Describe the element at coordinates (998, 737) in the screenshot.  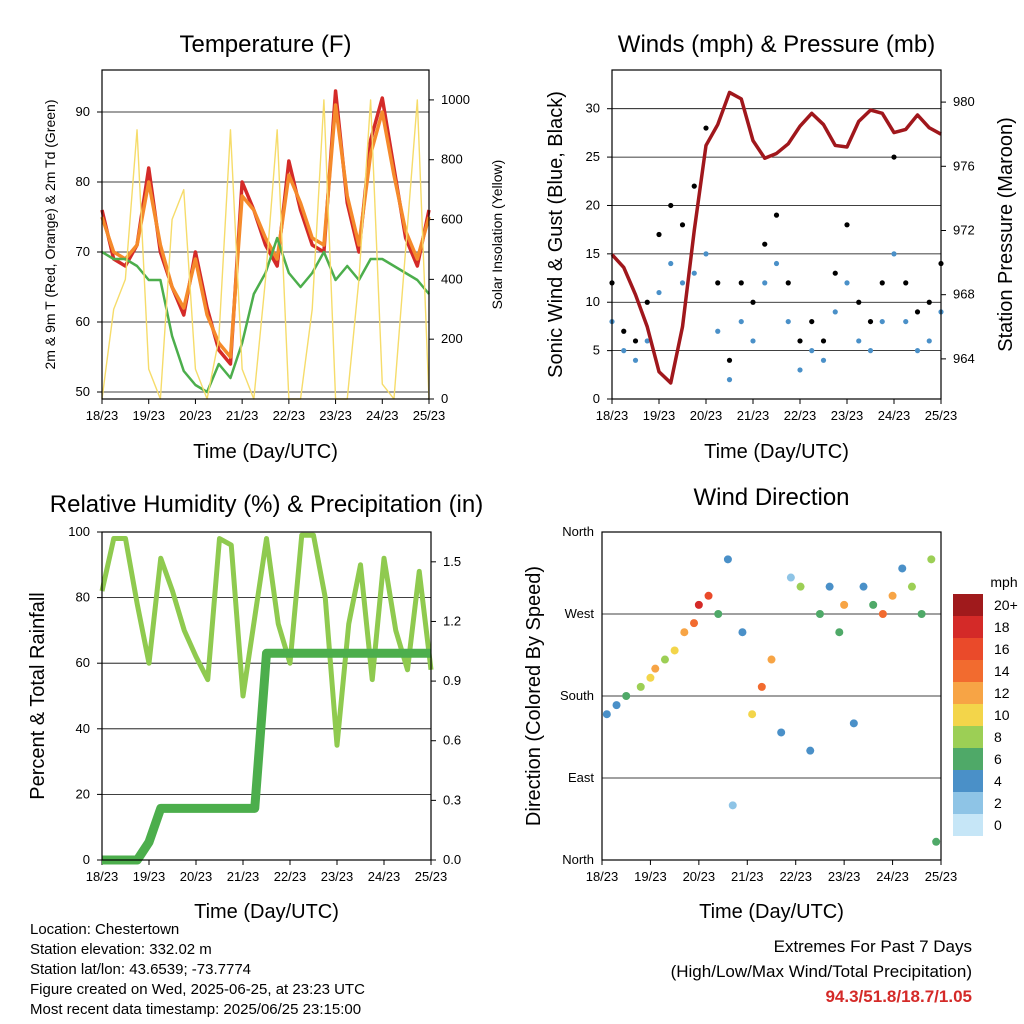
I see `colorbar-label: 8` at that location.